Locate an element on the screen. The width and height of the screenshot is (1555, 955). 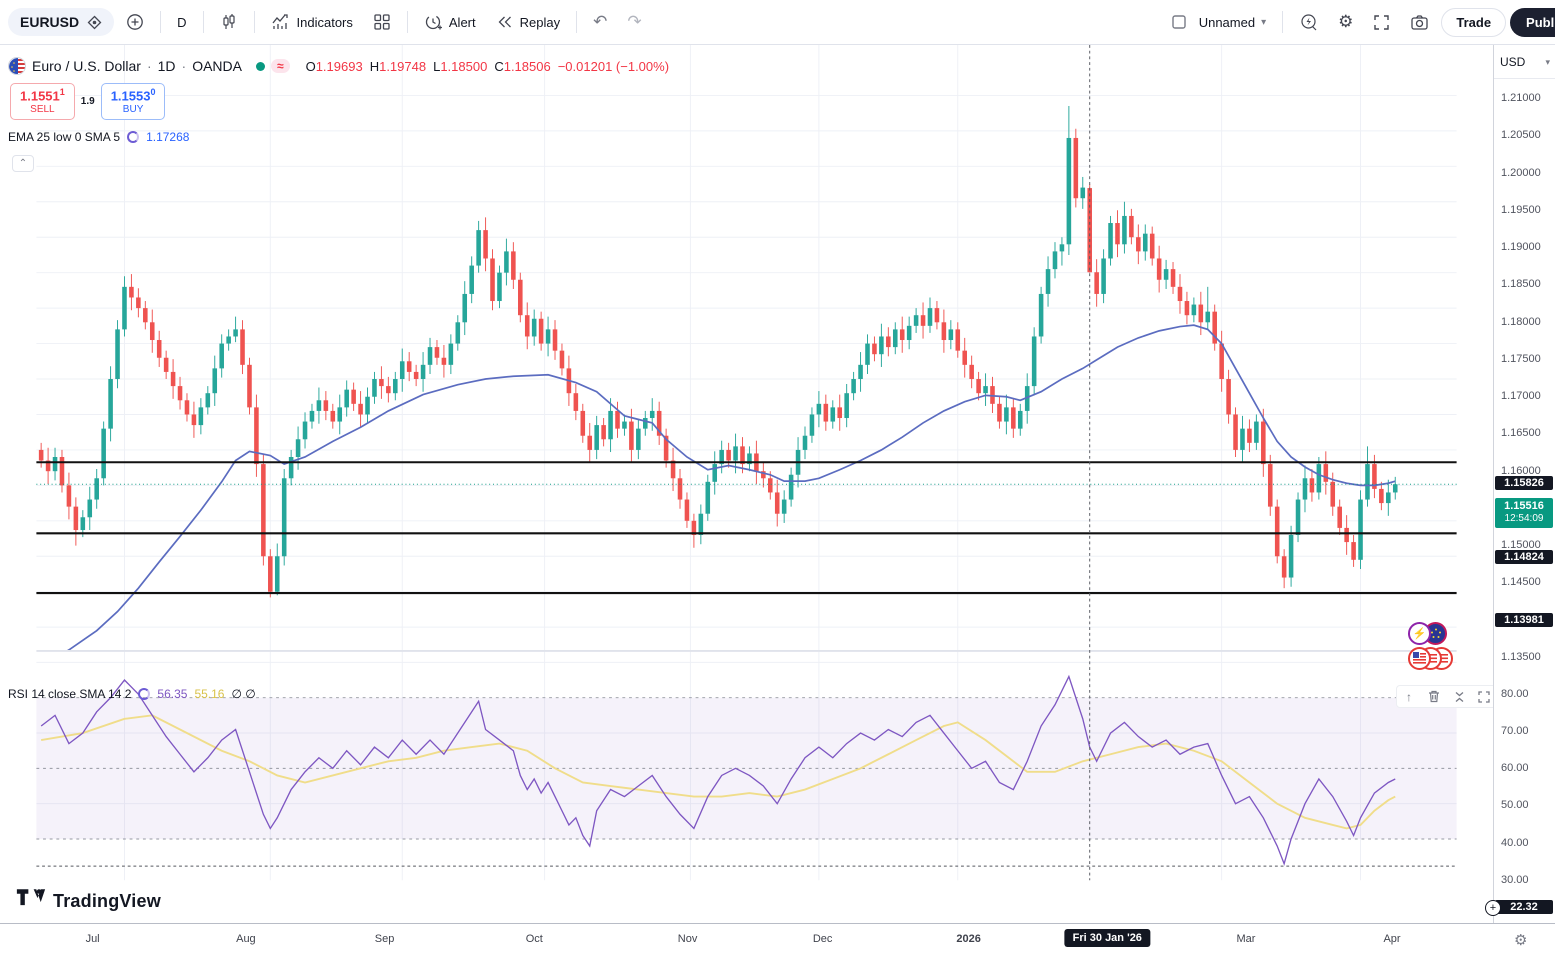
symbol-search-button: EURUSD is located at coordinates (61, 22).